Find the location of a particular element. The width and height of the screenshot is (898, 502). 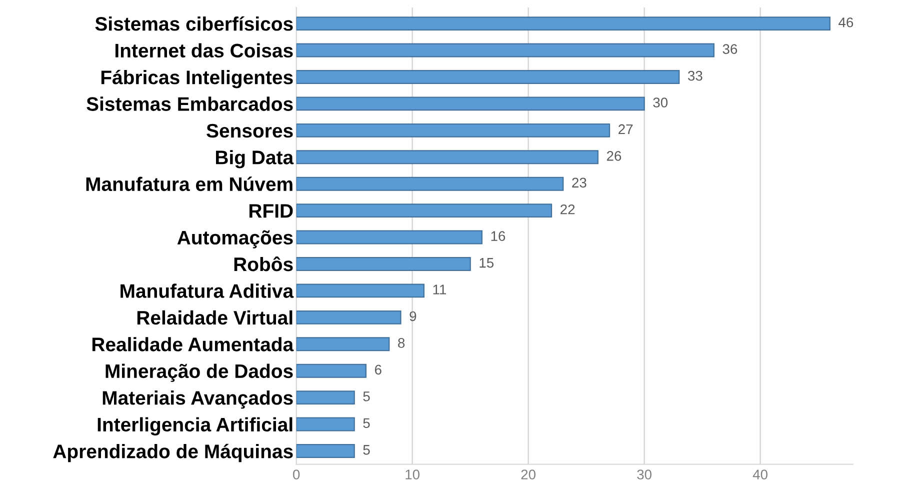

y-tick-label: Relaidade Virtual is located at coordinates (214, 317).